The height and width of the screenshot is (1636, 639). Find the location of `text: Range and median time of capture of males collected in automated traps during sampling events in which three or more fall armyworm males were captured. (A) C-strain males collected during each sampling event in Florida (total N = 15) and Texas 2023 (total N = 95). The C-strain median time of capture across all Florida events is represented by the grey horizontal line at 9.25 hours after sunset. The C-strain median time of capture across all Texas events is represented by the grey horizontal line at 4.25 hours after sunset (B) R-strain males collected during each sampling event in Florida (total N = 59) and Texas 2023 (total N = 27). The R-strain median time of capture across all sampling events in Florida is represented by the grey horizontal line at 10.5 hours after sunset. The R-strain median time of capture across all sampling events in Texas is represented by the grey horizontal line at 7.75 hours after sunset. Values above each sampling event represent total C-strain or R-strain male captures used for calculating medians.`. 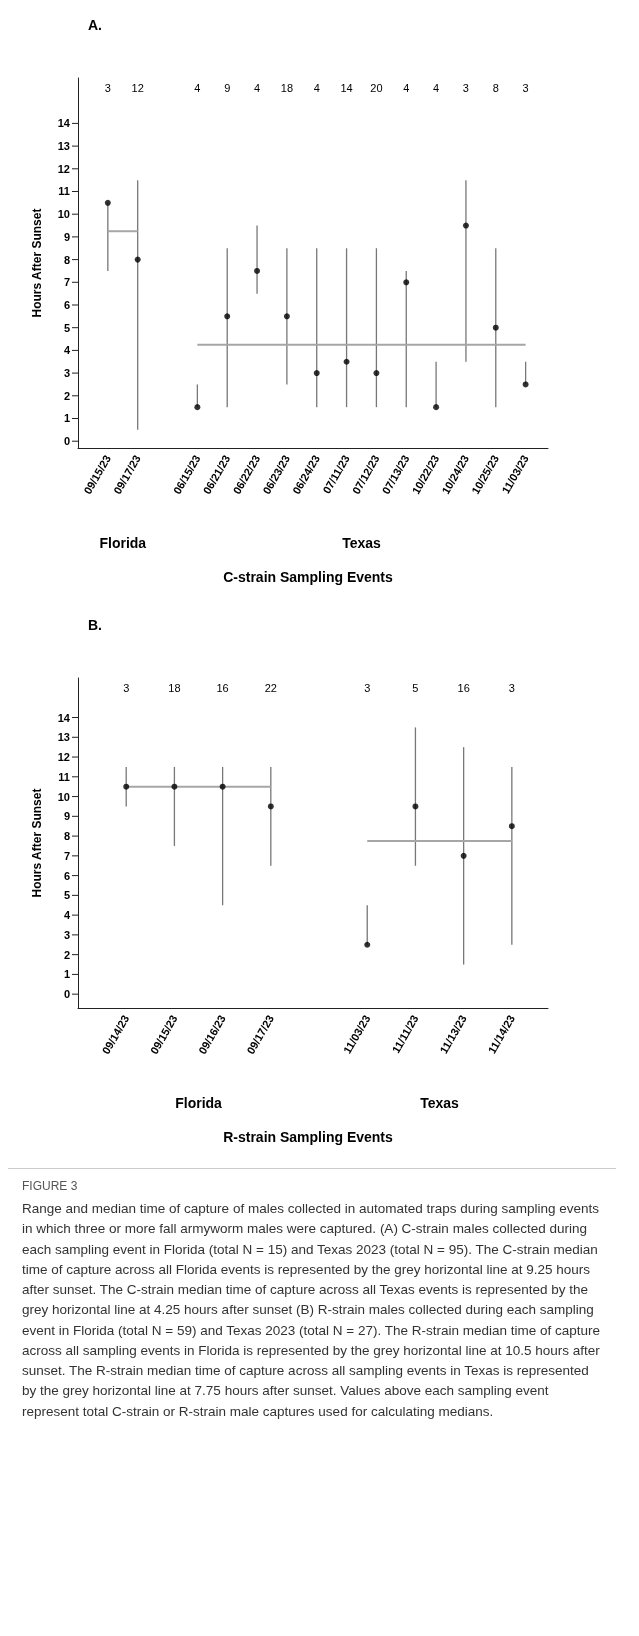

text: Range and median time of capture of males collected in automated traps during sampling events in which three or more fall armyworm males were captured. (A) C-strain males collected during each sampling event in Florida (total N = 15) and Texas 2023 (total N = 95). The C-strain median time of capture across all Florida events is represented by the grey horizontal line at 9.25 hours after sunset. The C-strain median time of capture across all Texas events is represented by the grey horizontal line at 4.25 hours after sunset (B) R-strain males collected during each sampling event in Florida (total N = 59) and Texas 2023 (total N = 27). The R-strain median time of capture across all sampling events in Florida is represented by the grey horizontal line at 10.5 hours after sunset. The R-strain median time of capture across all sampling events in Texas is represented by the grey horizontal line at 7.75 hours after sunset. Values above each sampling event represent total C-strain or R-strain male captures used for calculating medians. is located at coordinates (311, 1310).